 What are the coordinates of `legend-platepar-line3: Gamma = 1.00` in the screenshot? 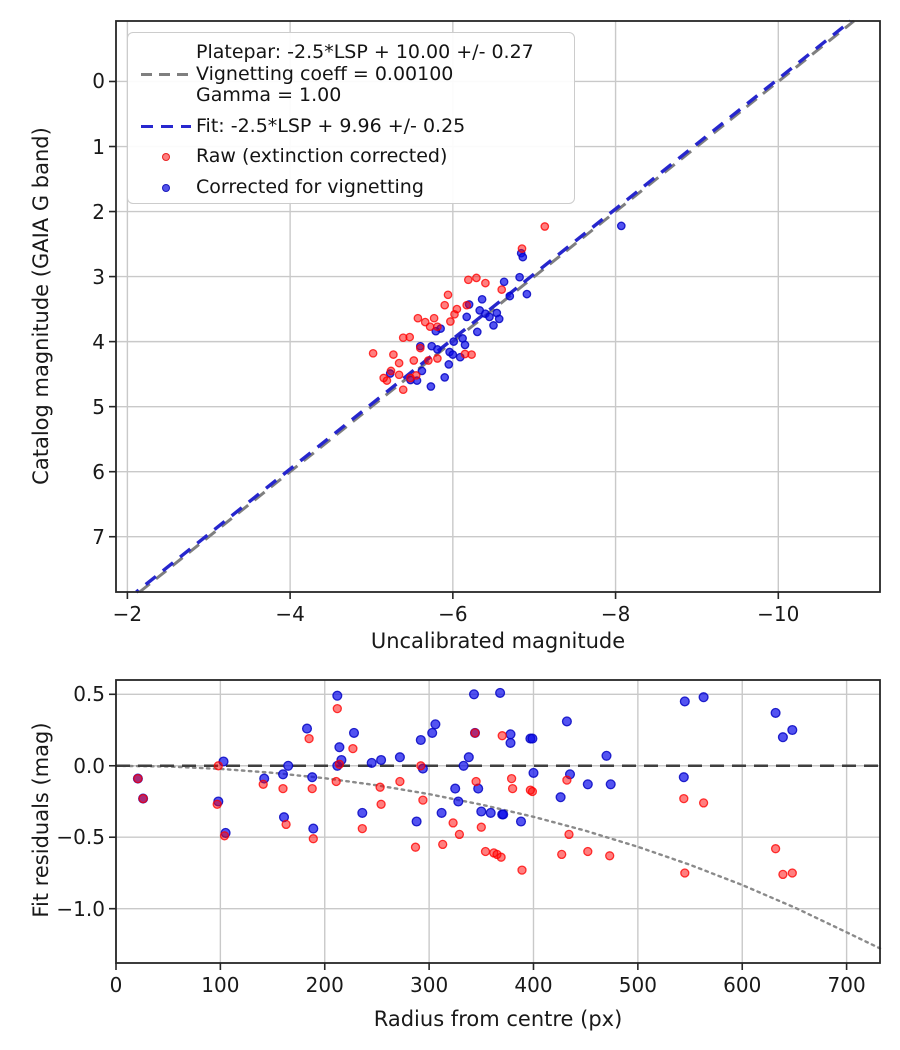 It's located at (269, 95).